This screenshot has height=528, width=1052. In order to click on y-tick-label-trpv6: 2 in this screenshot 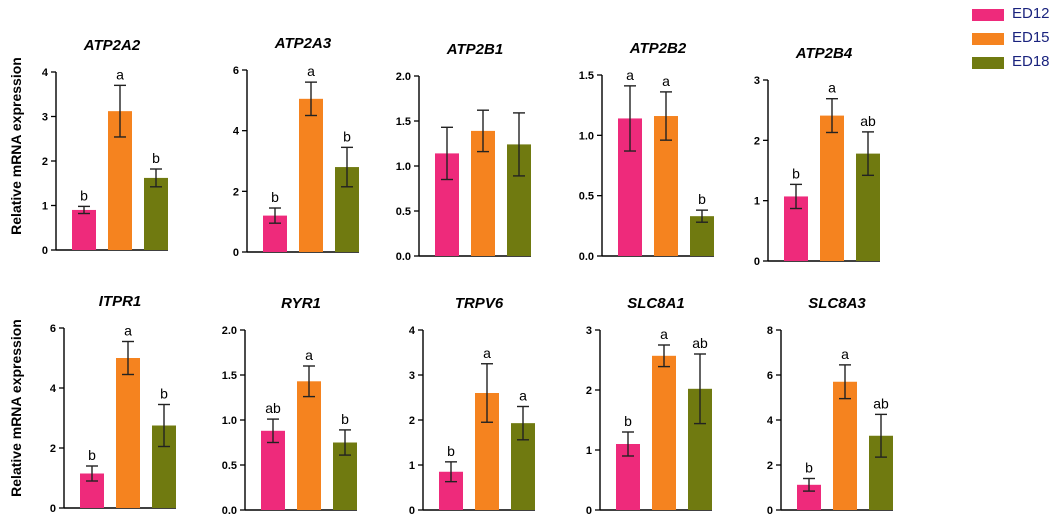, I will do `click(412, 421)`.